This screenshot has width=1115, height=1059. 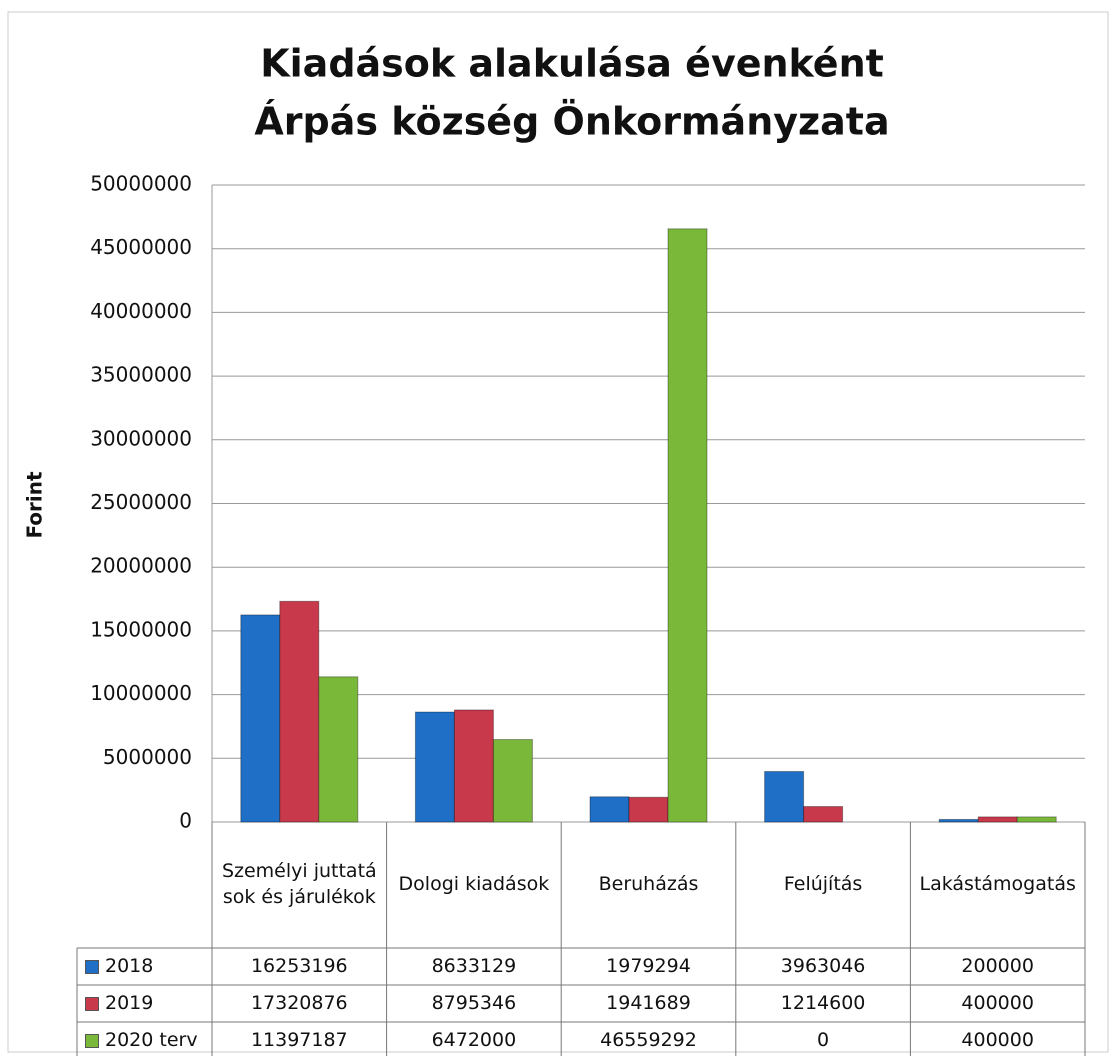 I want to click on y-tick-label: 20000000, so click(x=141, y=566).